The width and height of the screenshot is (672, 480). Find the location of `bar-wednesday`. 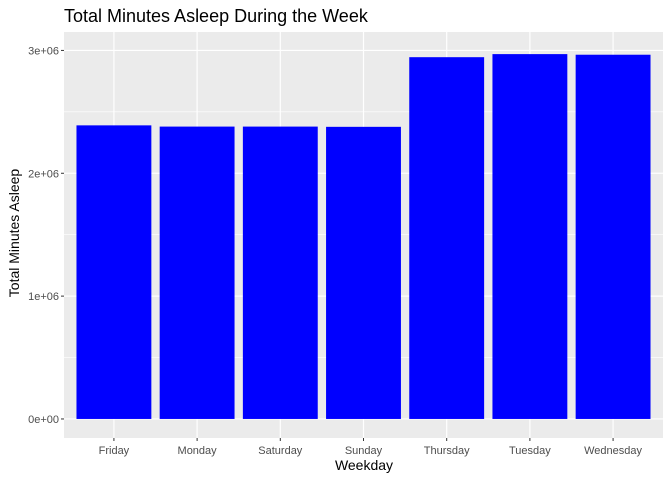

bar-wednesday is located at coordinates (613, 236).